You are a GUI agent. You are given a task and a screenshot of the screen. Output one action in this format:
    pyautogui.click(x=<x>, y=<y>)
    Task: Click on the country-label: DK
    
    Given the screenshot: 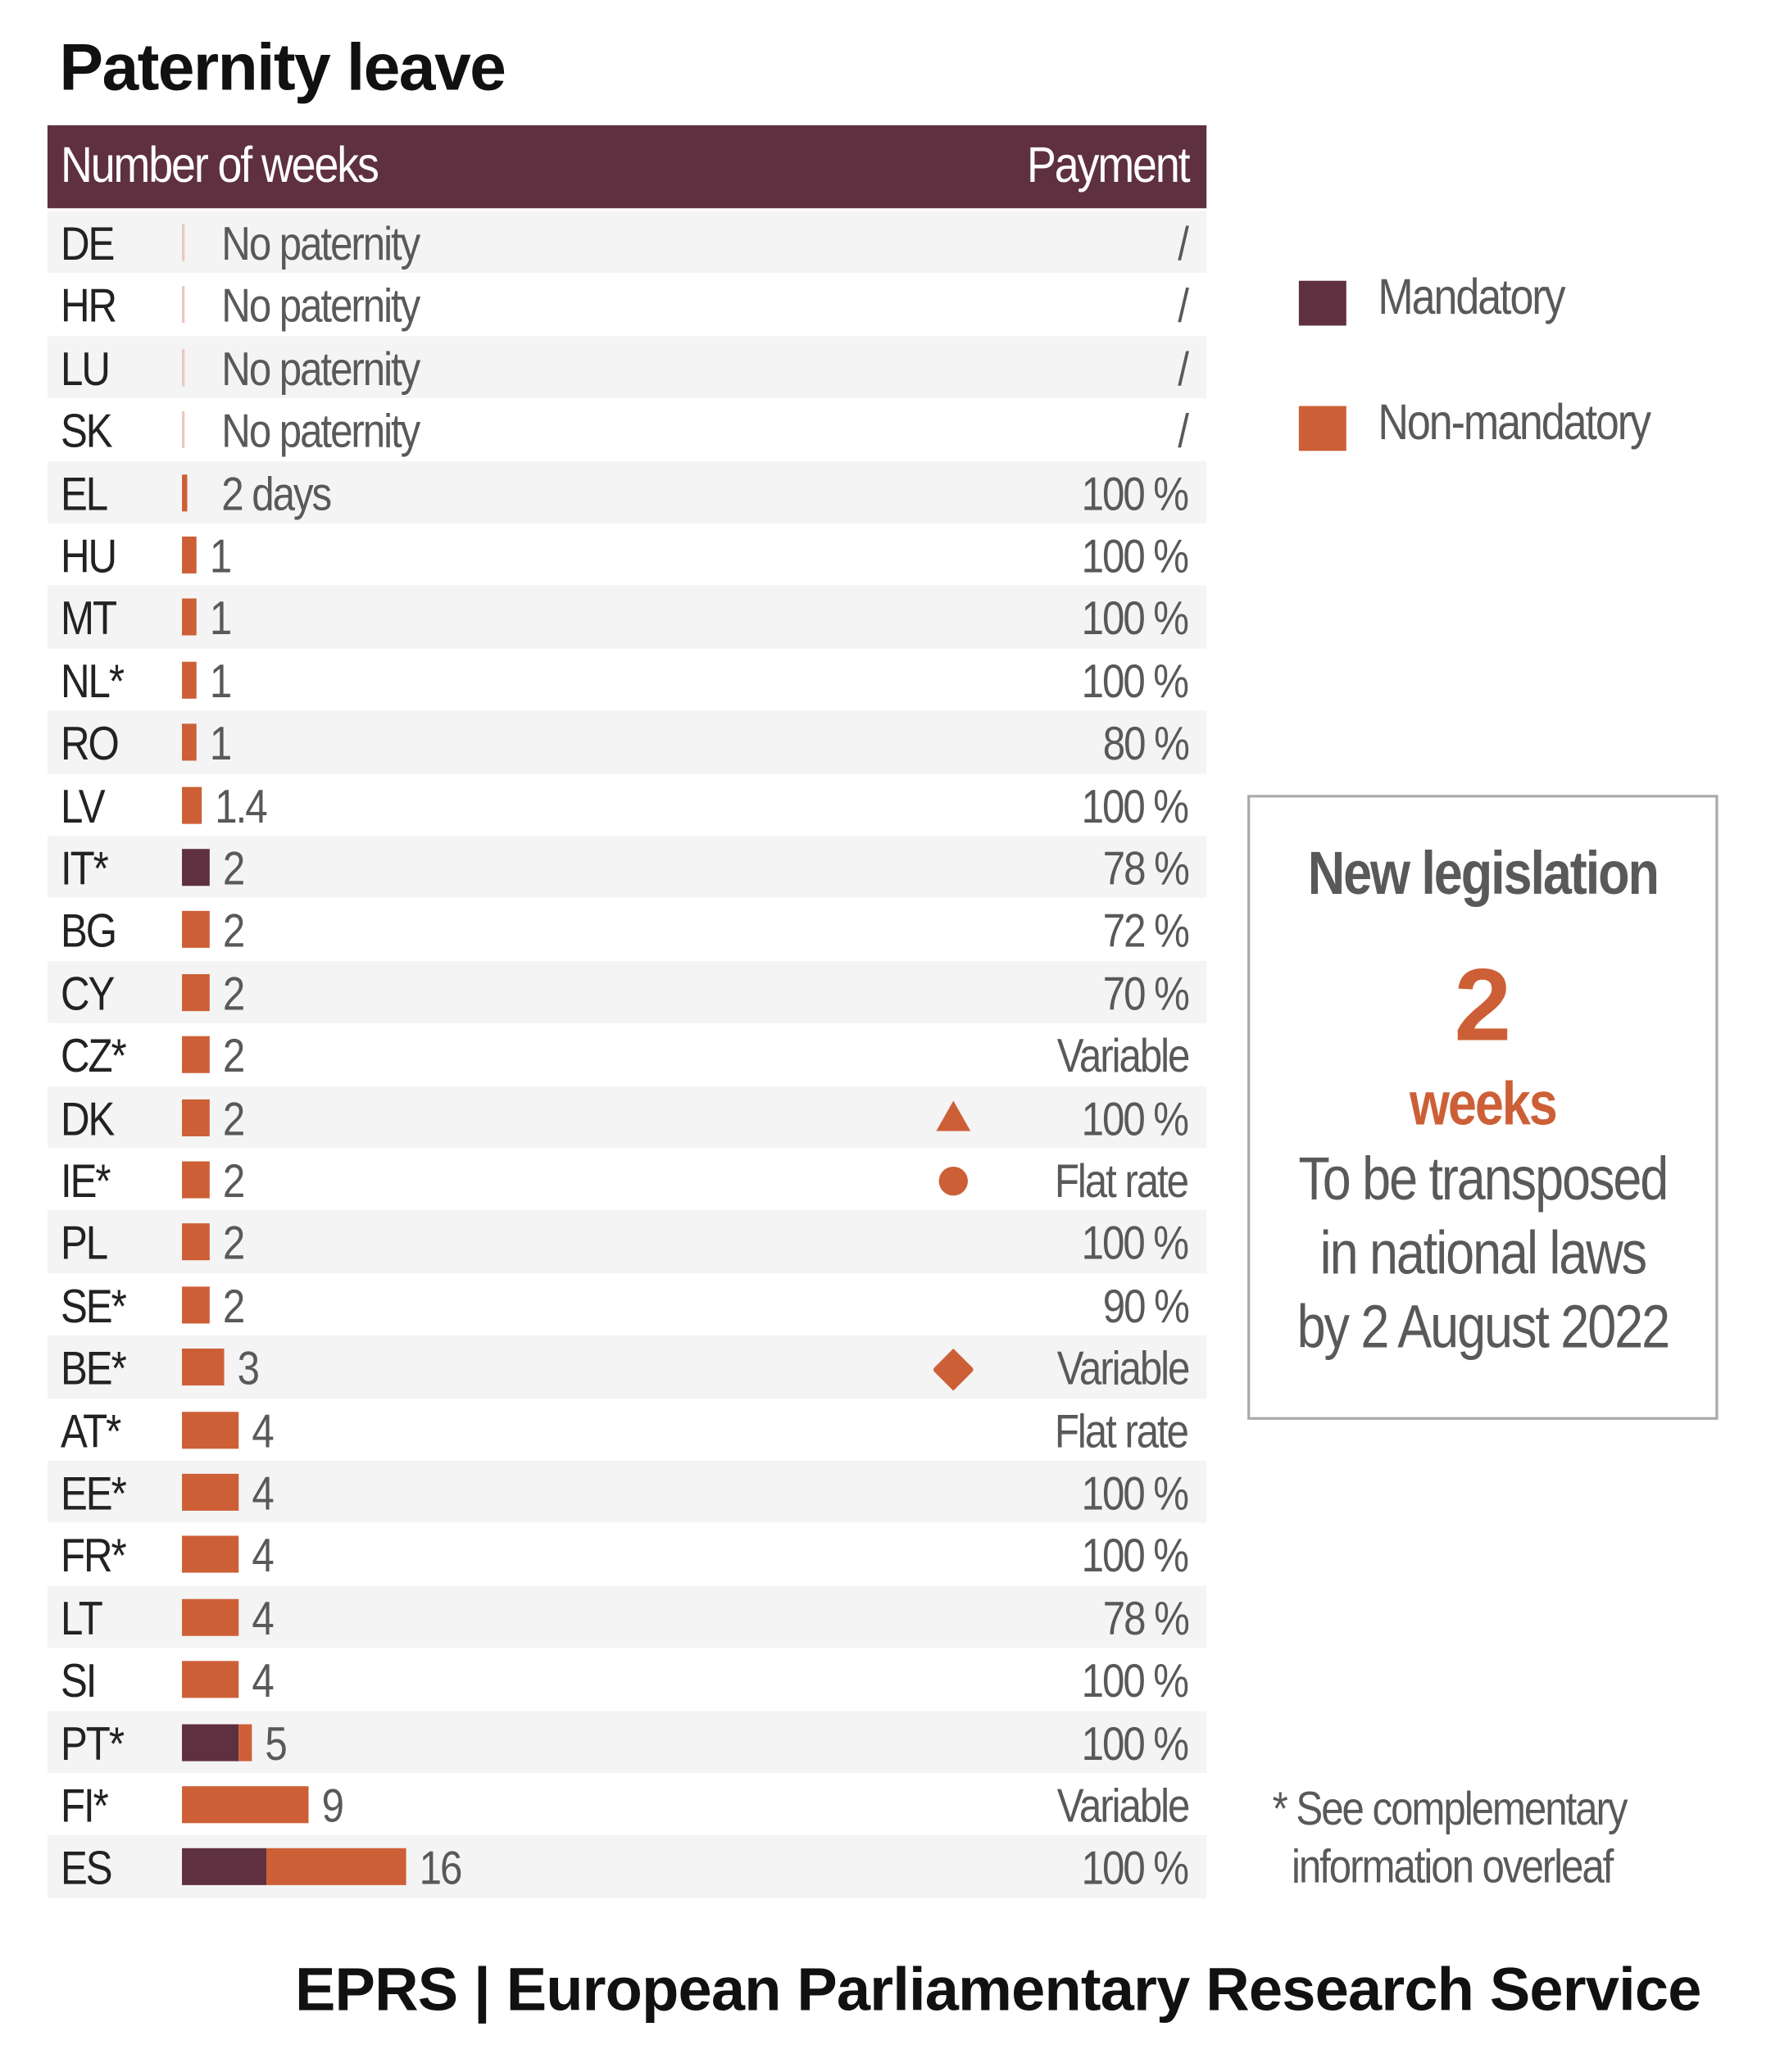 What is the action you would take?
    pyautogui.click(x=88, y=1117)
    